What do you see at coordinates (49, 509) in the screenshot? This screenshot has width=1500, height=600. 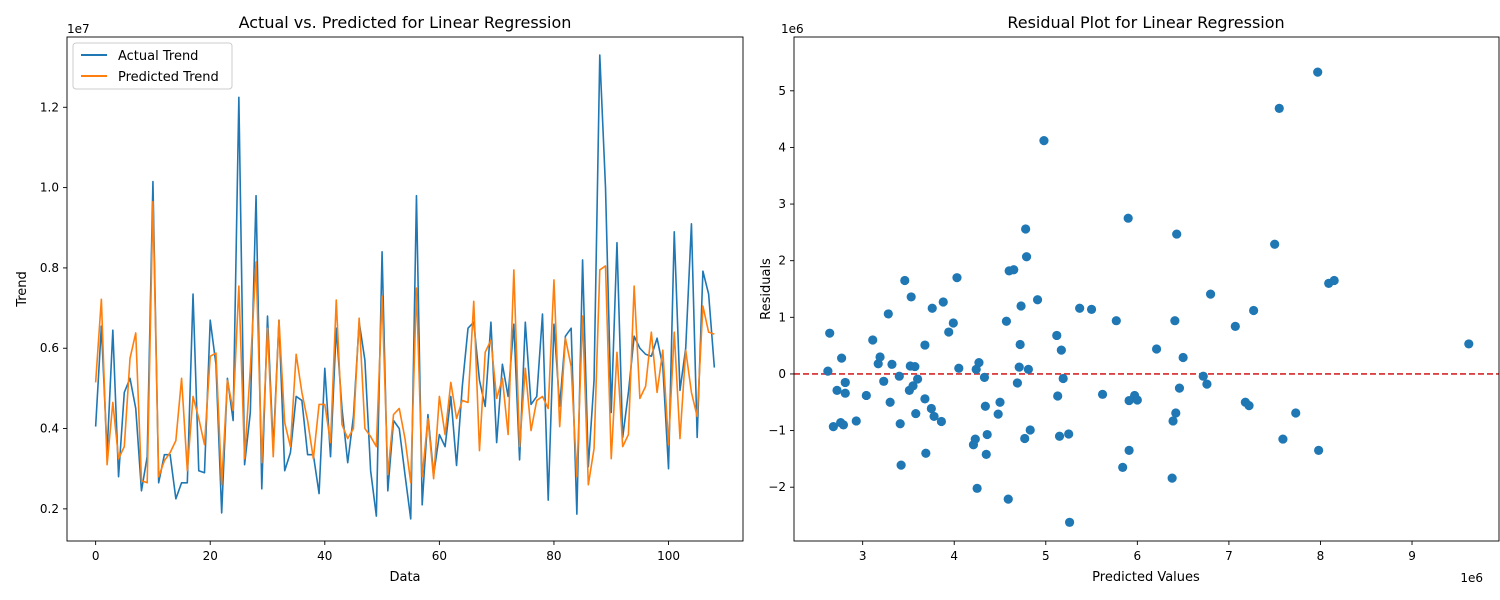 I see `left-y-tick-label: 0.2` at bounding box center [49, 509].